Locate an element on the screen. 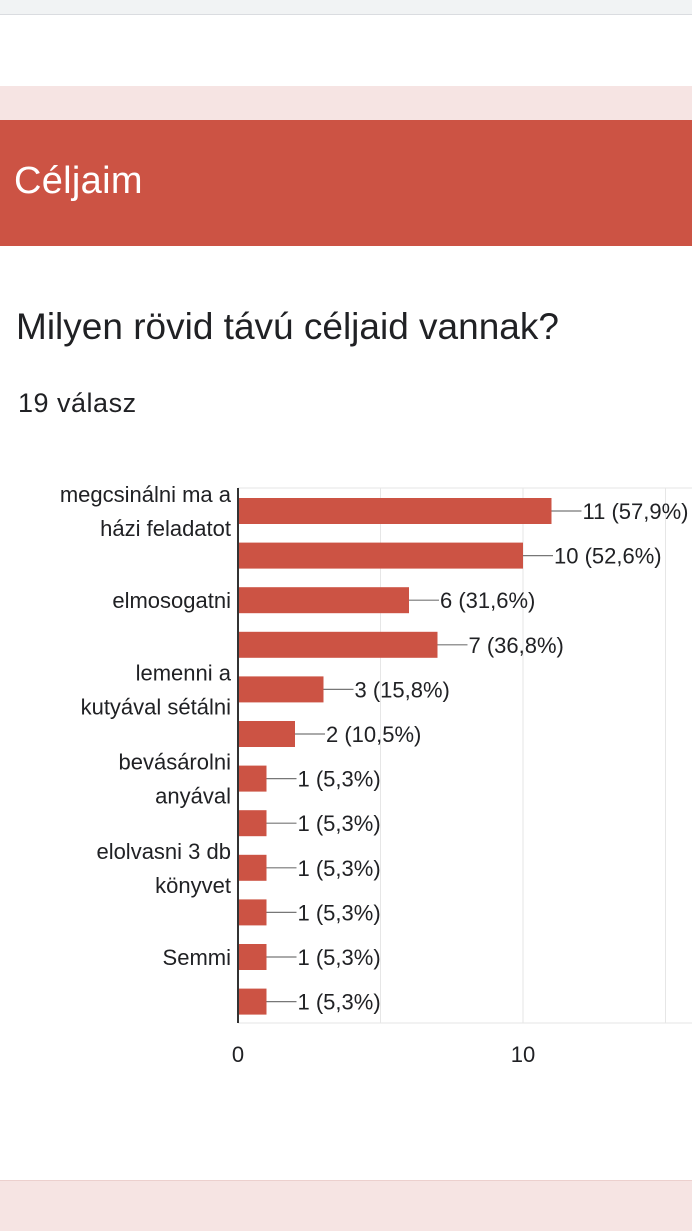 The width and height of the screenshot is (692, 1231). category-label-4-0: lemenni a is located at coordinates (184, 672).